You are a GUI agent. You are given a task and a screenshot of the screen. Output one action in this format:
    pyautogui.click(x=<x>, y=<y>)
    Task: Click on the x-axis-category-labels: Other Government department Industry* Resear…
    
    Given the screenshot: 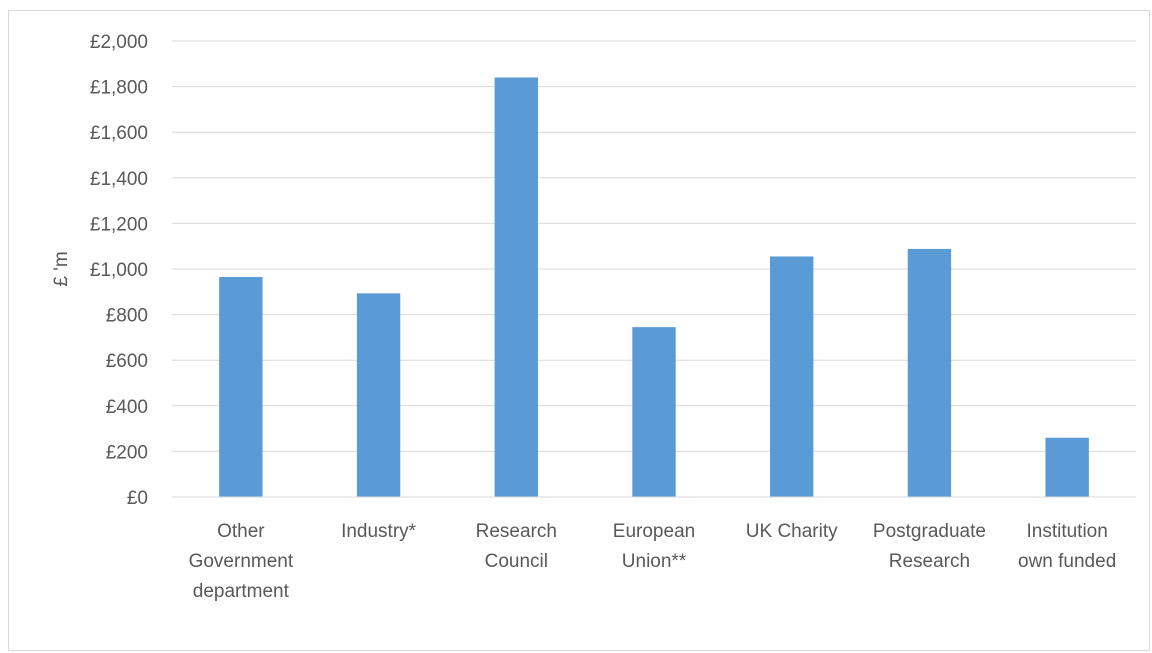 What is the action you would take?
    pyautogui.click(x=653, y=561)
    